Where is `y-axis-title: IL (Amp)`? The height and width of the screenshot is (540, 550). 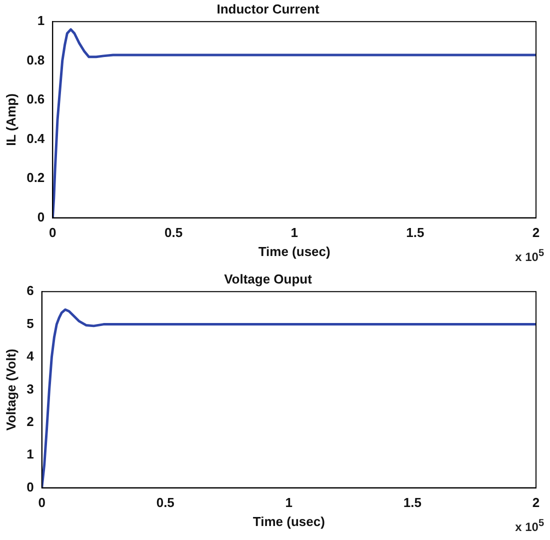
y-axis-title: IL (Amp) is located at coordinates (10, 119).